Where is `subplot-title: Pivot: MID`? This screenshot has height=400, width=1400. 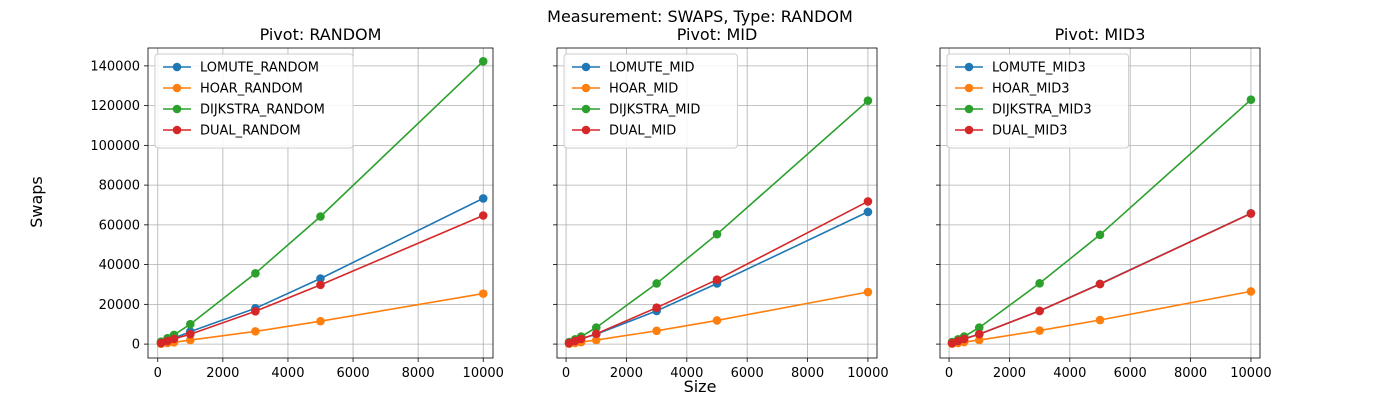
subplot-title: Pivot: MID is located at coordinates (717, 34).